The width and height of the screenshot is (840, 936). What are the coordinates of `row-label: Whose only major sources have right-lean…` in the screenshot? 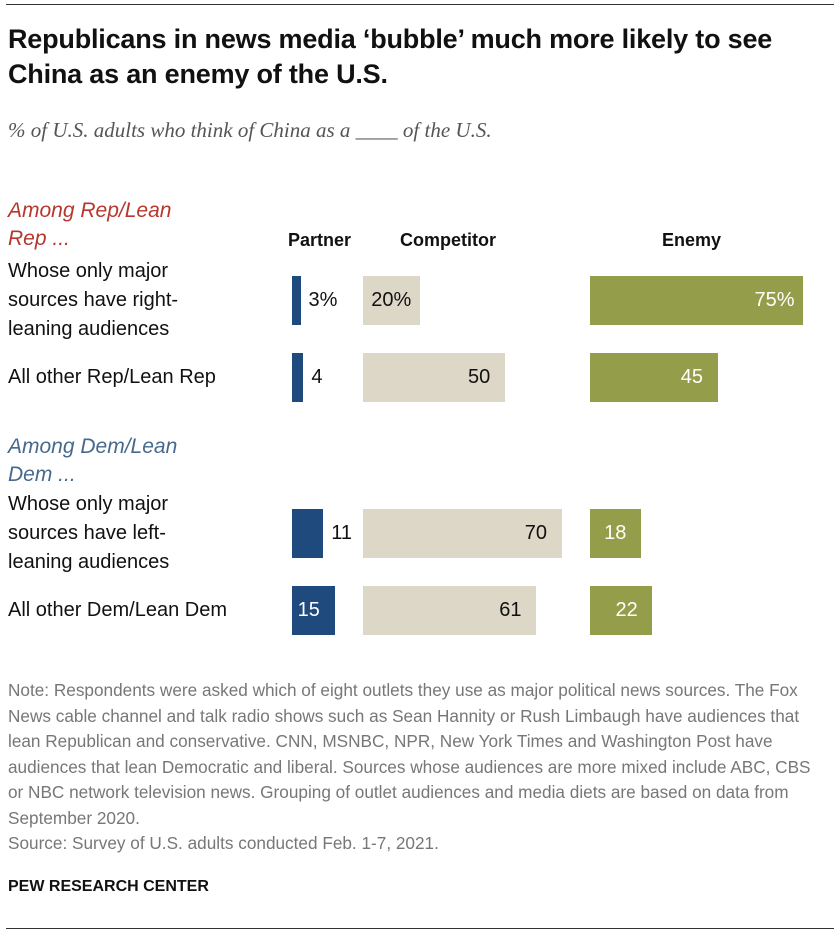 It's located at (93, 299).